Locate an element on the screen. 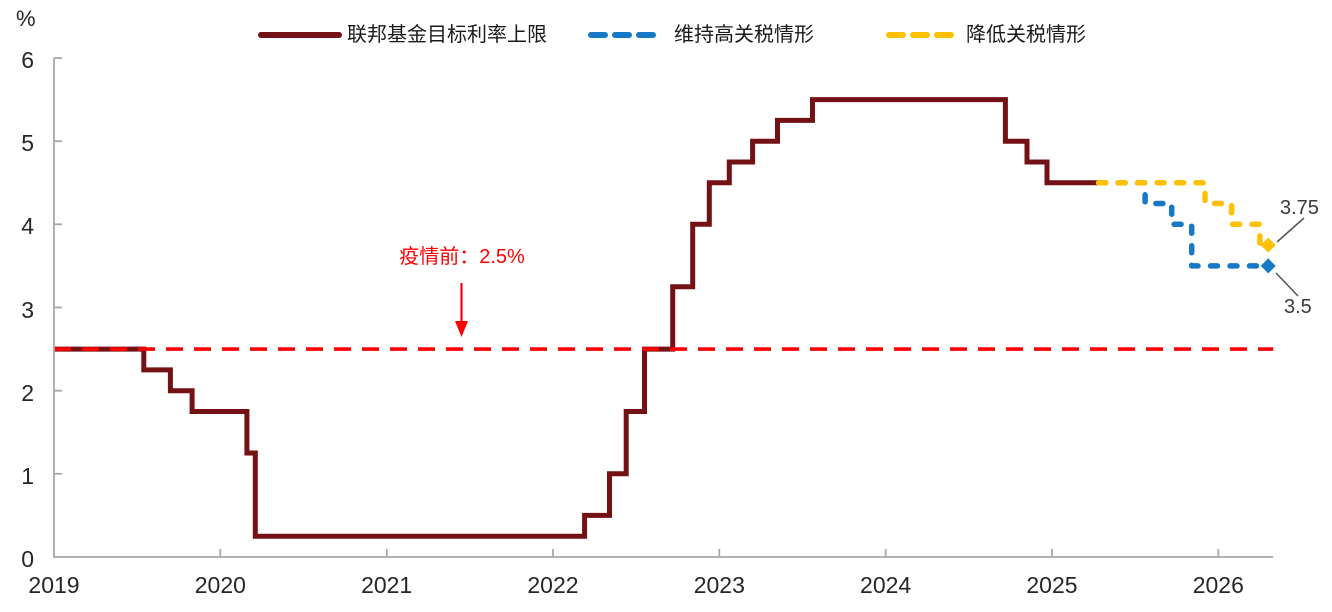  x-tick-label: 2021 is located at coordinates (387, 585).